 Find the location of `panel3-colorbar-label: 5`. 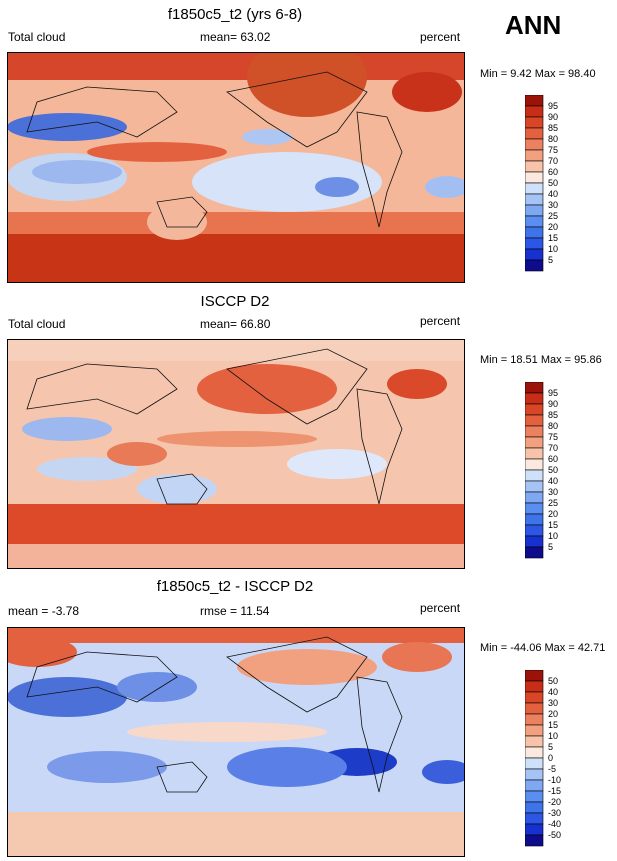

panel3-colorbar-label: 5 is located at coordinates (550, 747).